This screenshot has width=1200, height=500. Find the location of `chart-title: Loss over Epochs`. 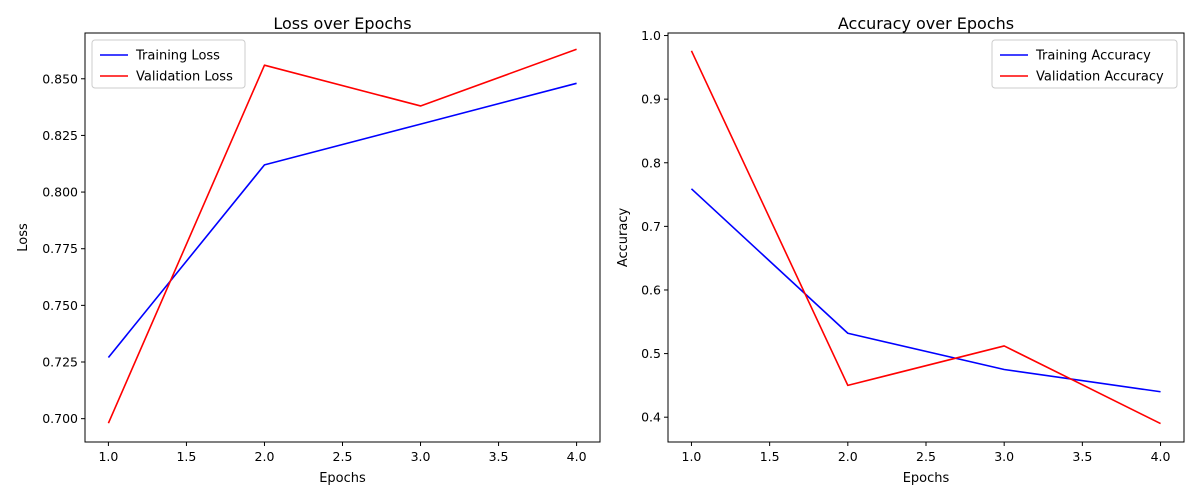

chart-title: Loss over Epochs is located at coordinates (342, 23).